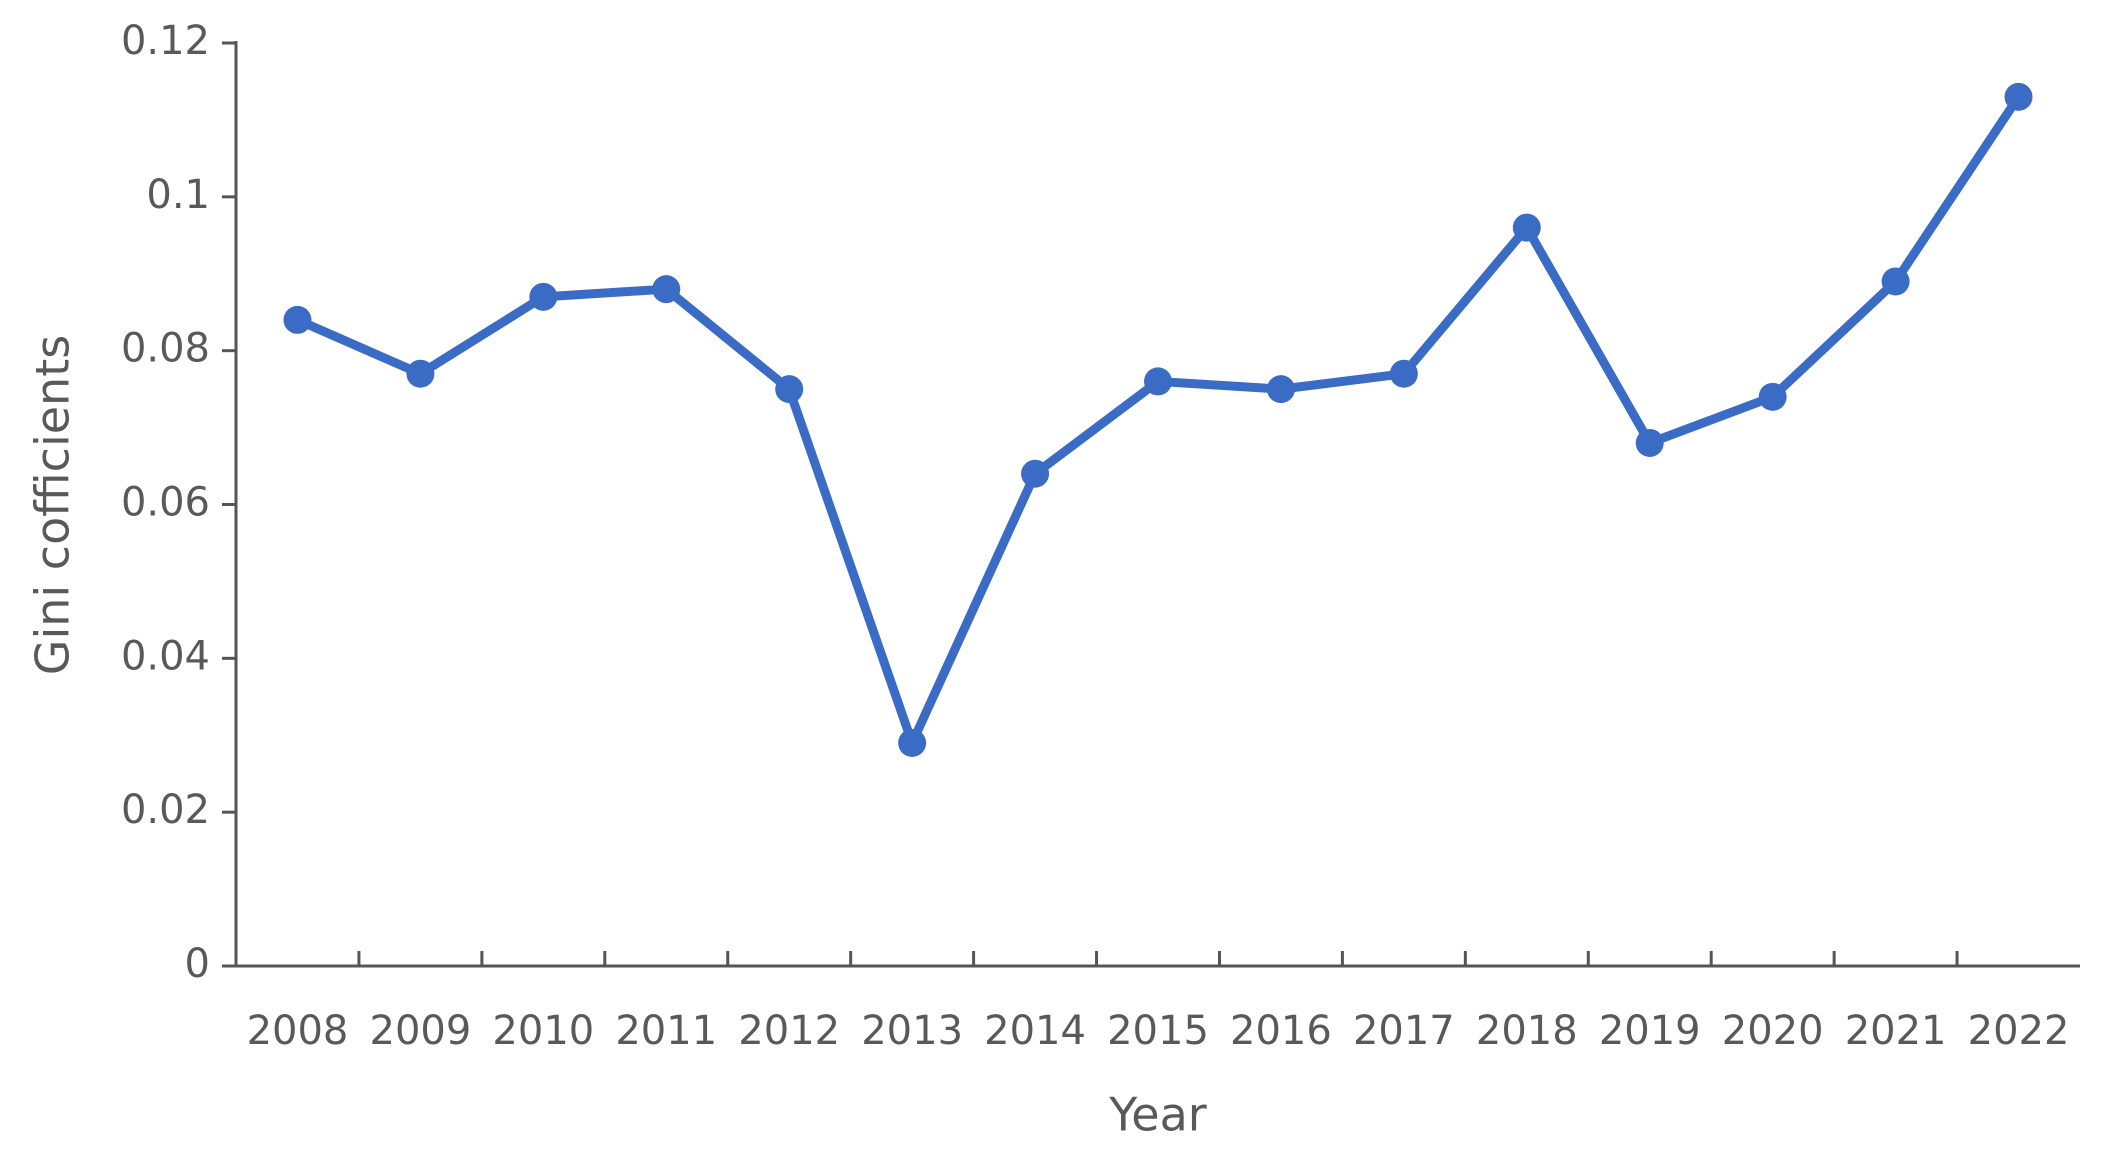  Describe the element at coordinates (912, 1031) in the screenshot. I see `x-tick-label: 2013` at that location.